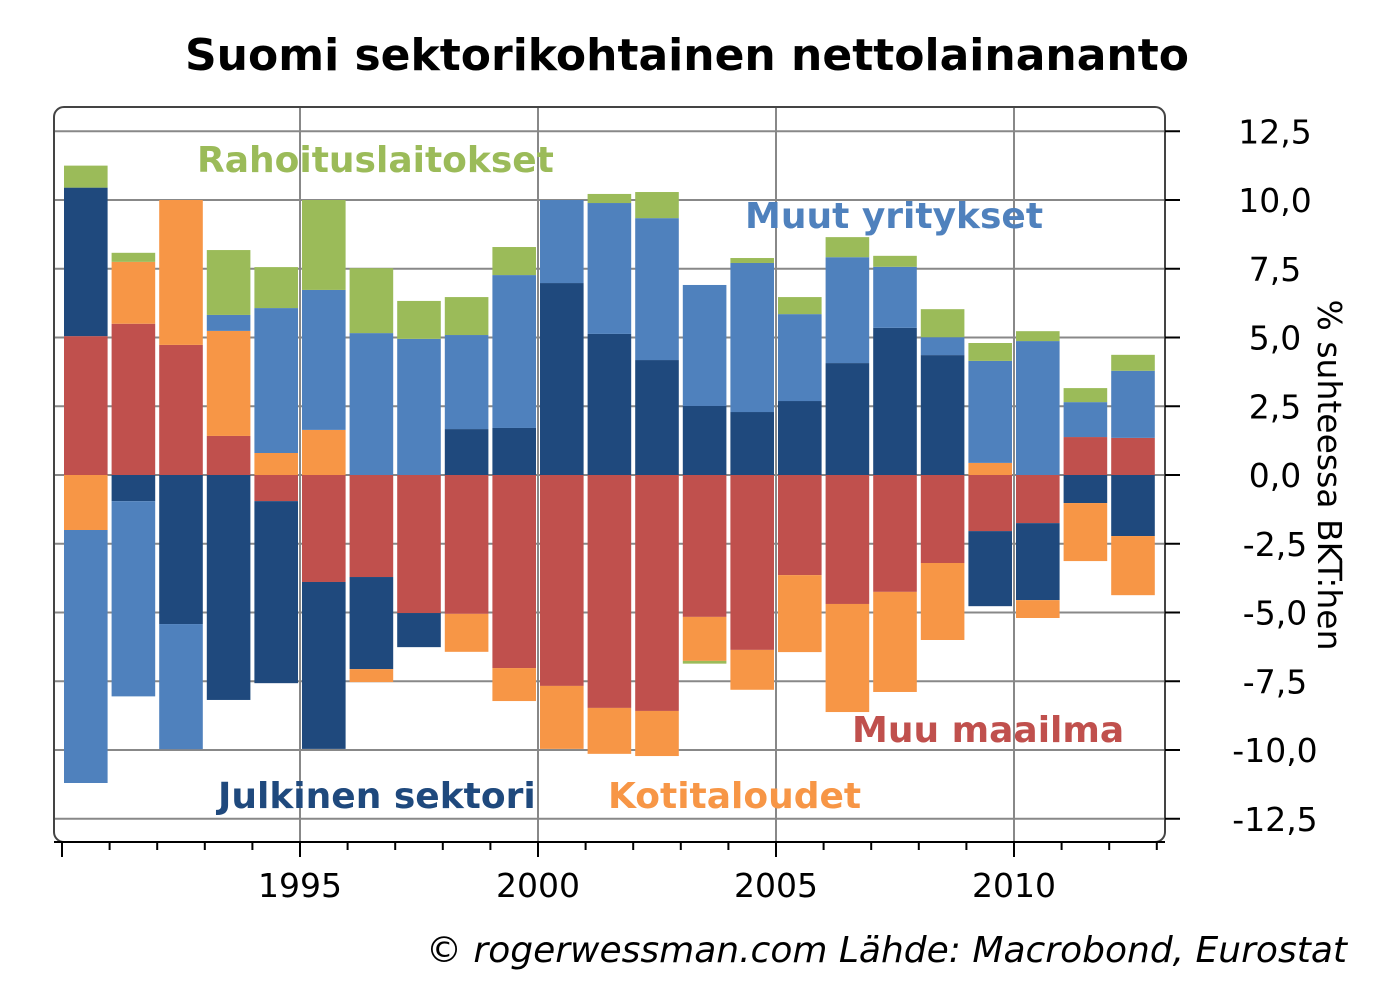 The image size is (1375, 1000). I want to click on bar-muu-maailma-1998, so click(466, 544).